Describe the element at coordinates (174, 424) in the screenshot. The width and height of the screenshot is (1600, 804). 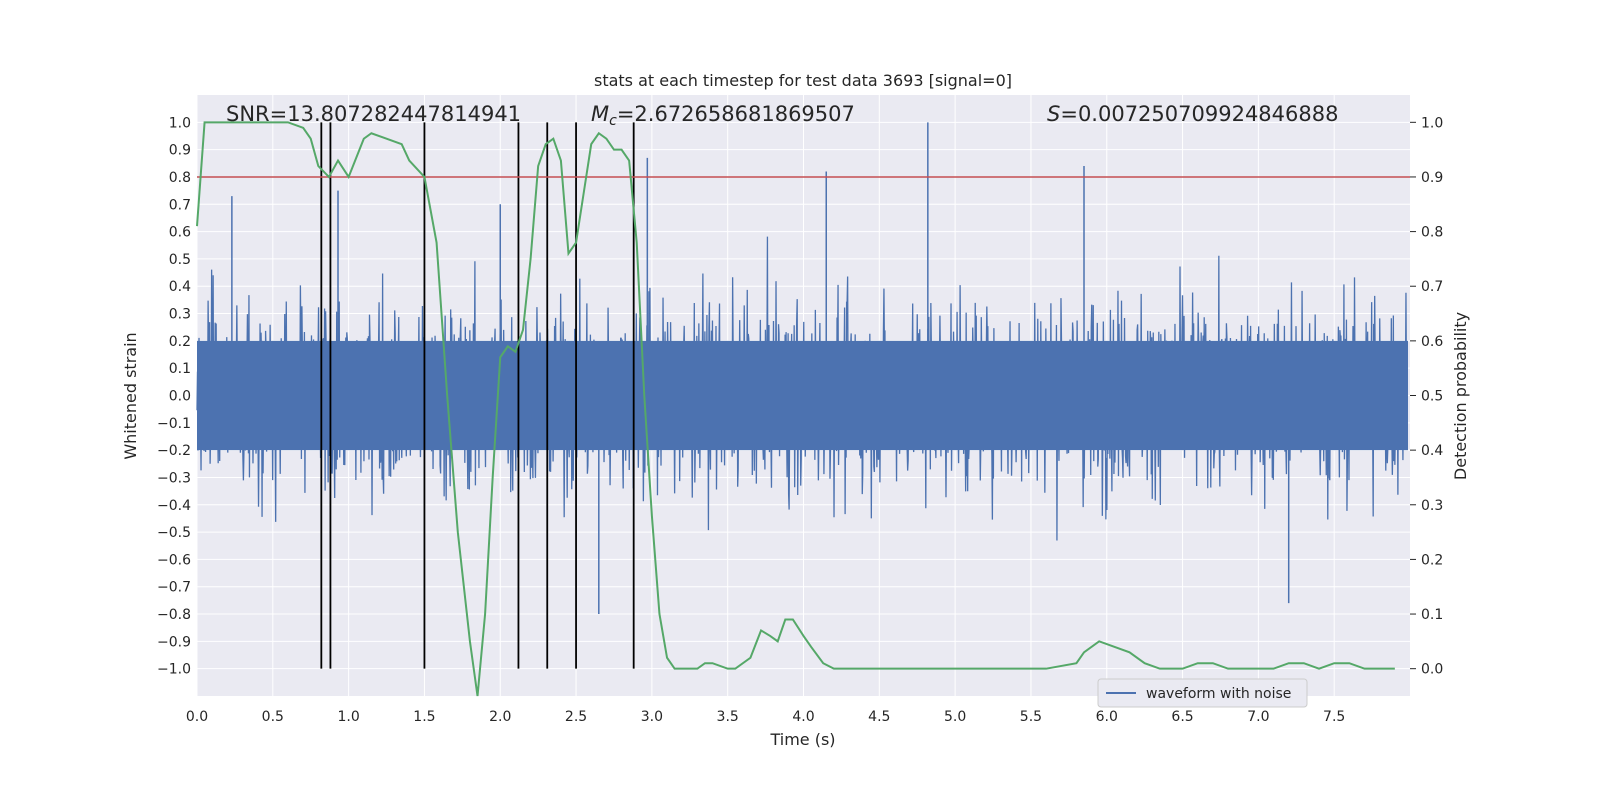
I see `y-tick-label-left: −0.1` at that location.